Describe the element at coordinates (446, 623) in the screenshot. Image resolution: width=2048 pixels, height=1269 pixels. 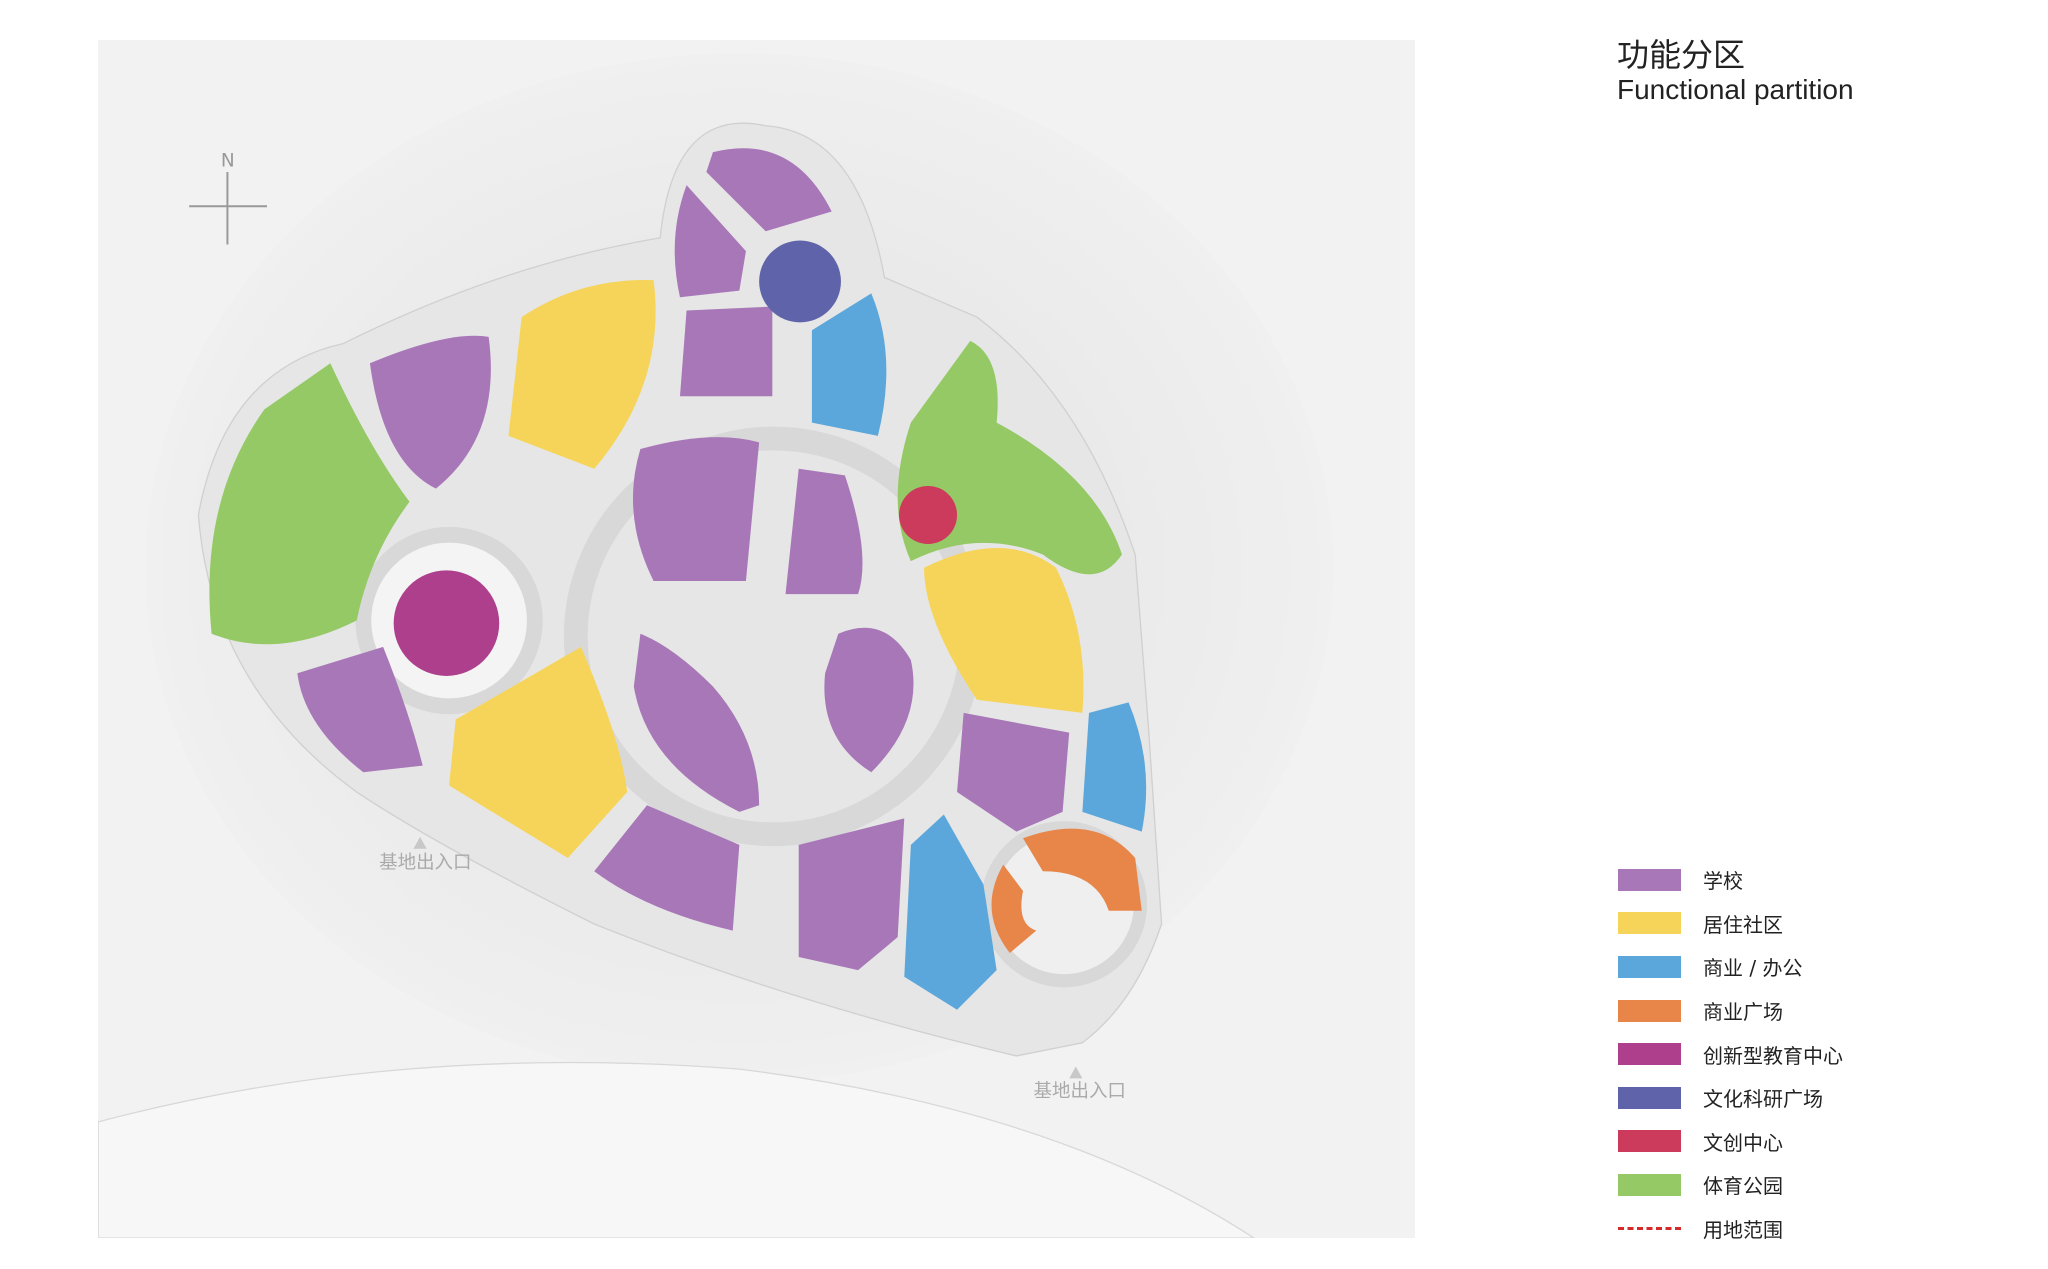
I see `zone-innovation-education-center` at that location.